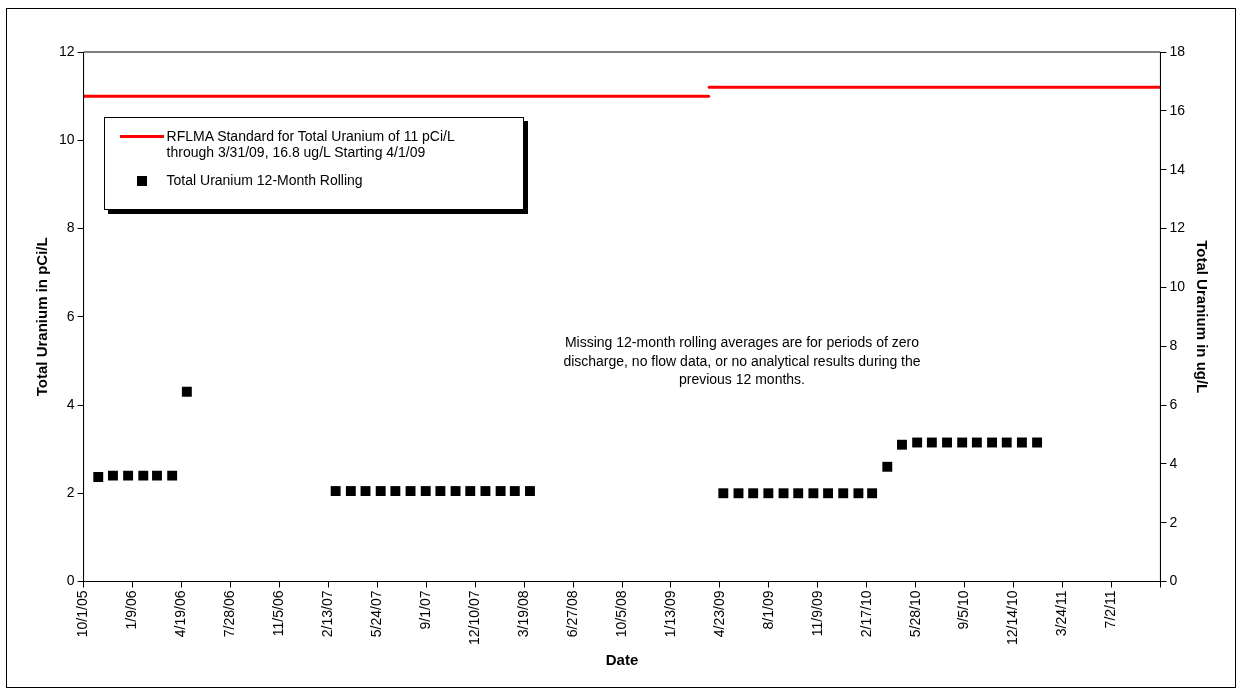 The width and height of the screenshot is (1244, 694). Describe the element at coordinates (1173, 345) in the screenshot. I see `y2-tick-label: 8` at that location.